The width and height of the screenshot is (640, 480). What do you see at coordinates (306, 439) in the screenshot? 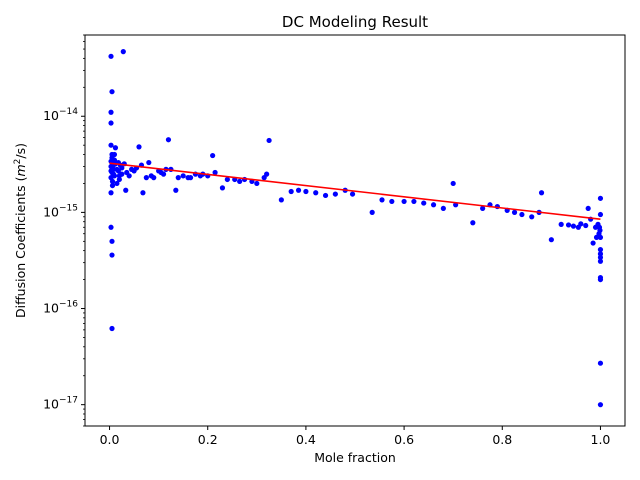
I see `x-tick-label: 0.4` at bounding box center [306, 439].